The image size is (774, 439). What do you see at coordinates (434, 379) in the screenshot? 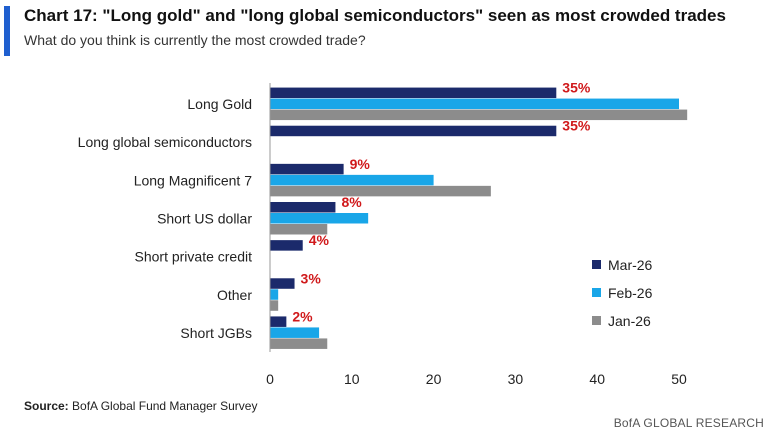
I see `x-tick-label: 20` at bounding box center [434, 379].